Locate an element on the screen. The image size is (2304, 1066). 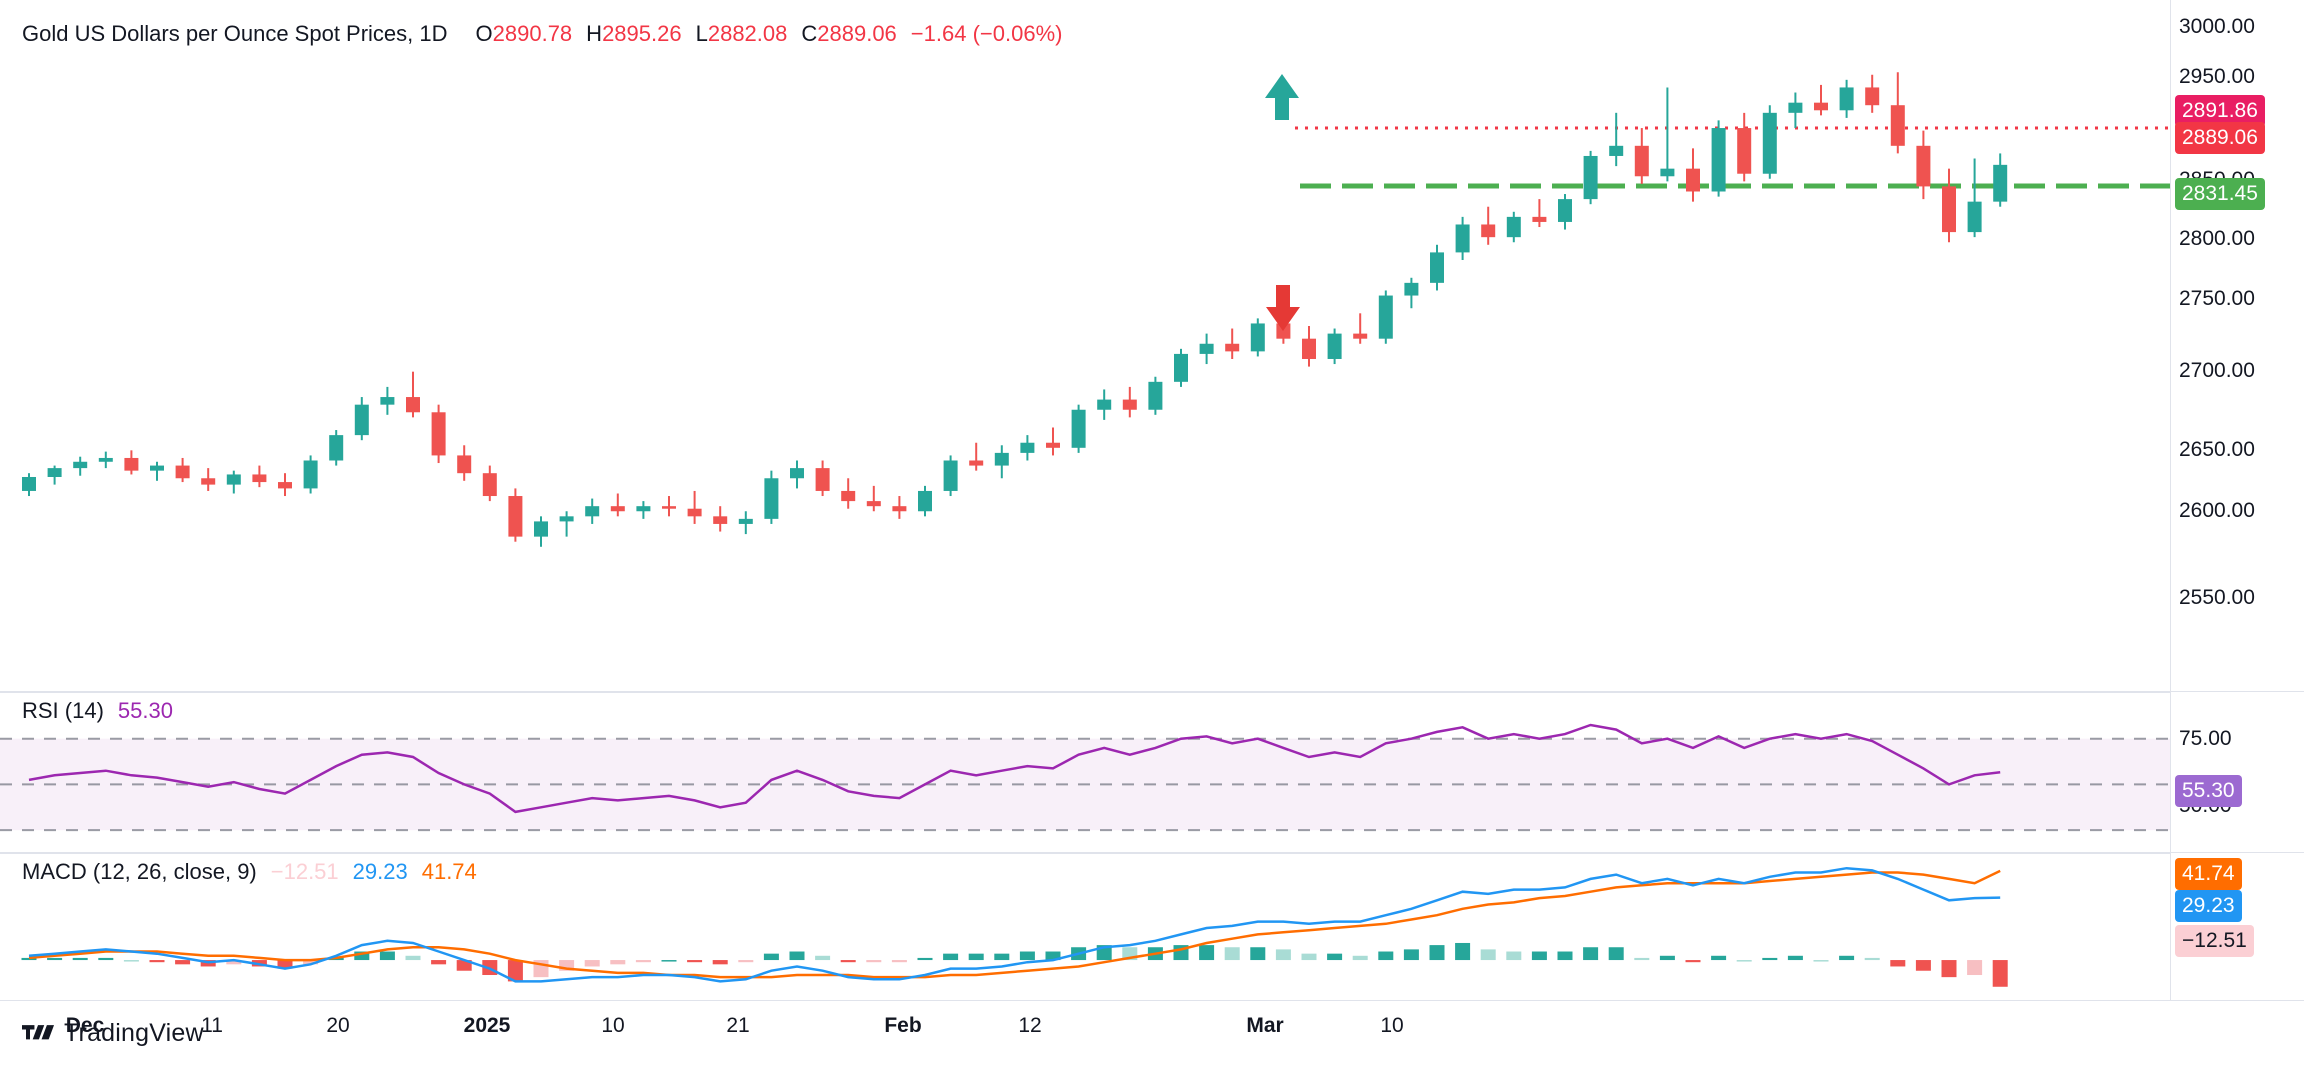
ohlc-close-value: 2889.06 is located at coordinates (857, 33).